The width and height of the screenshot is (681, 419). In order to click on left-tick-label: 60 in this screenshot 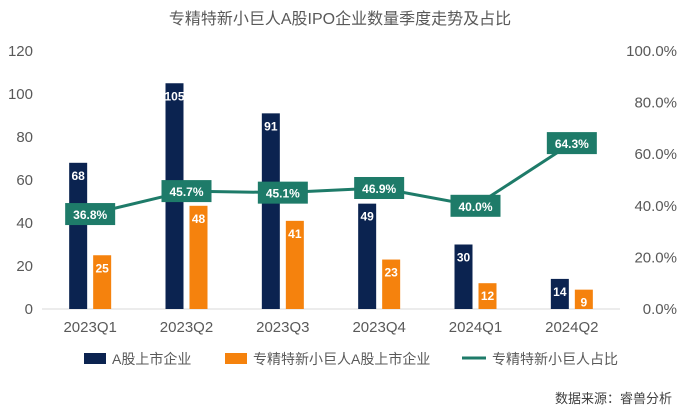, I will do `click(24, 180)`.